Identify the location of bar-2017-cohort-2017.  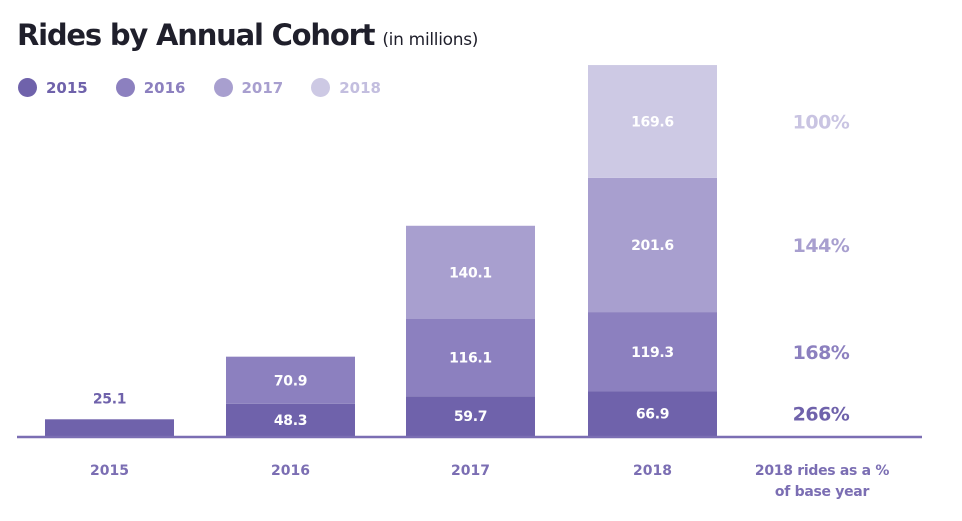
(470, 272).